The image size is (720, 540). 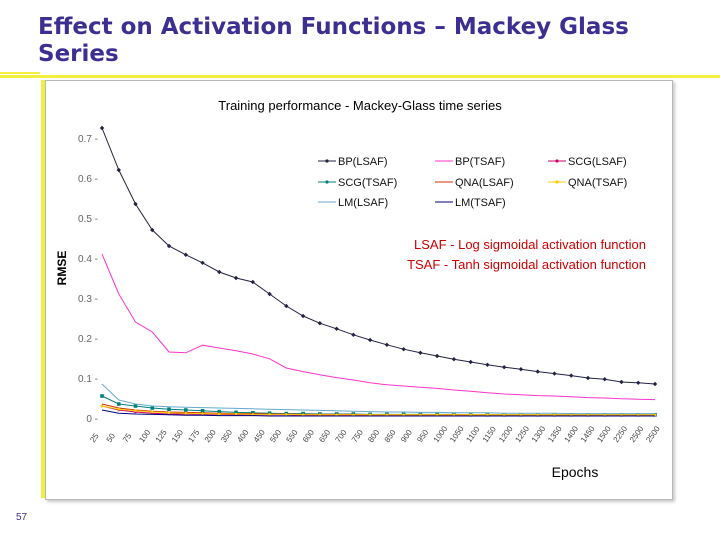 I want to click on legend-label: LM(LSAF), so click(x=363, y=203).